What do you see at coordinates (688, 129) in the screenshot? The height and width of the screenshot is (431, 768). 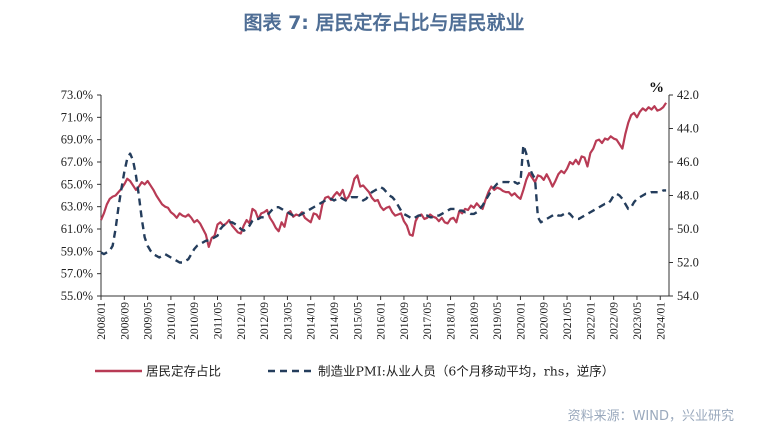 I see `right-tick-label: 44.0` at bounding box center [688, 129].